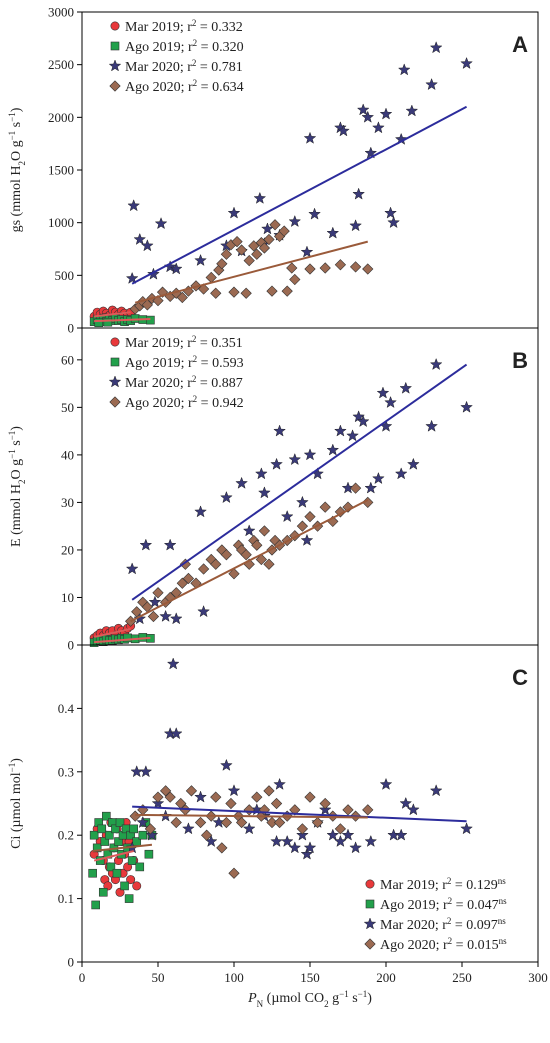 The image size is (550, 1043). Describe the element at coordinates (310, 977) in the screenshot. I see `x-tick-label: 150` at that location.